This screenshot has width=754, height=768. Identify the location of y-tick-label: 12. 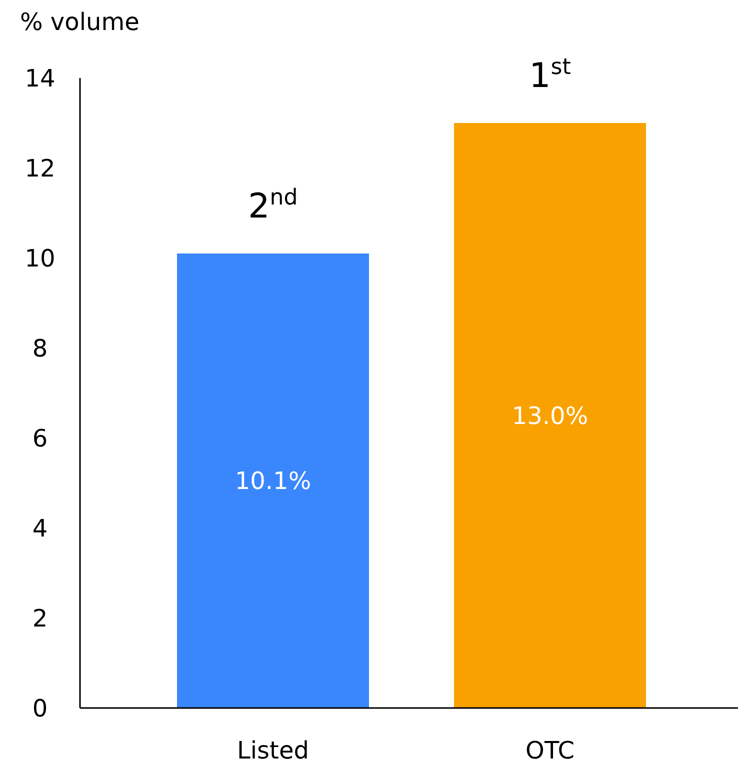
(40, 168).